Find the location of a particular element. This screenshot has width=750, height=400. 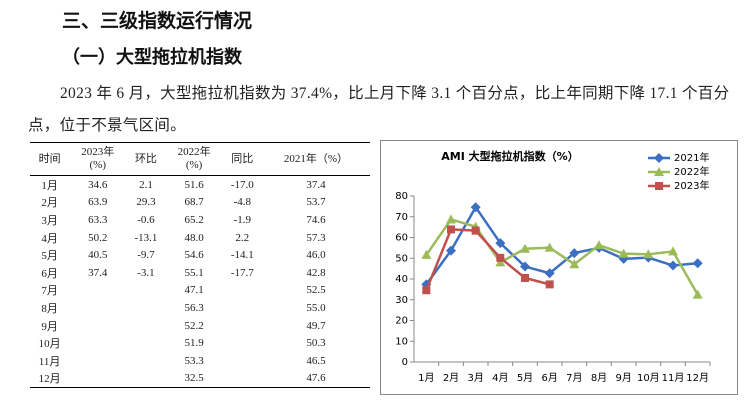

header-cell: 2023年 (%) is located at coordinates (98, 159).